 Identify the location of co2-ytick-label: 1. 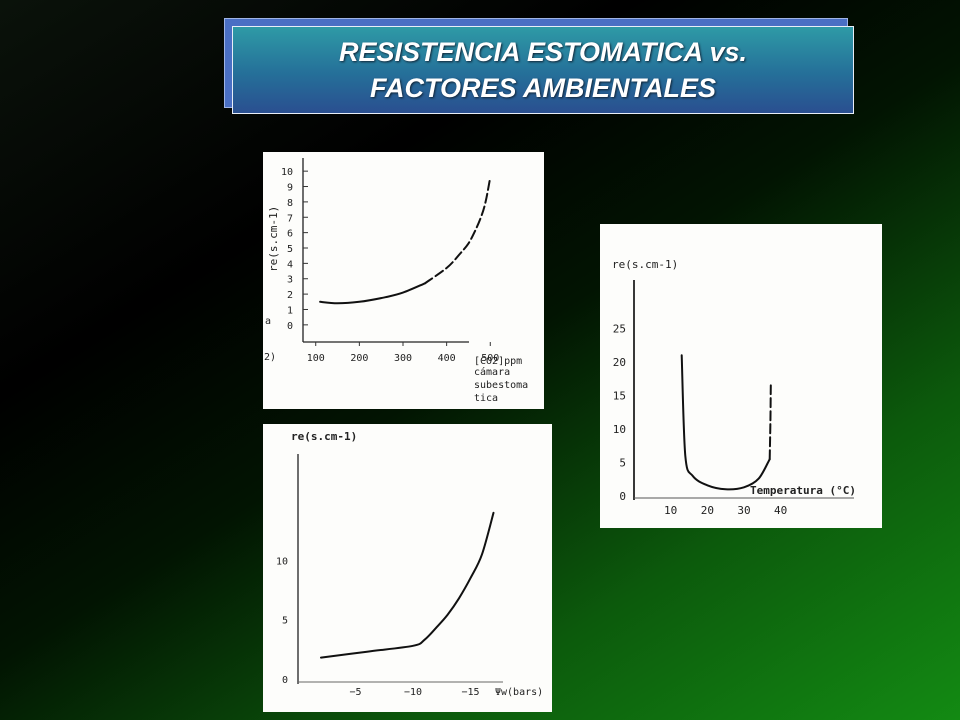
(290, 310).